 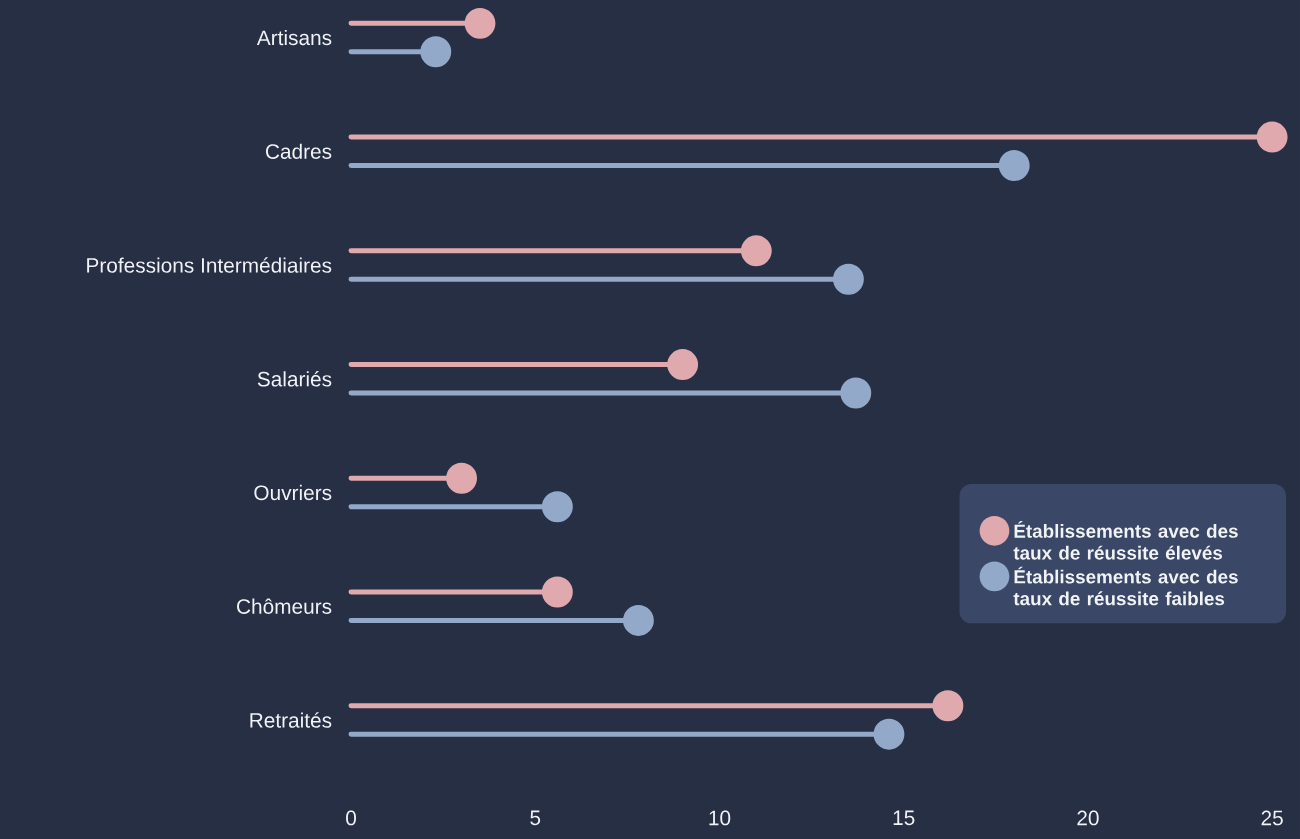 What do you see at coordinates (291, 720) in the screenshot?
I see `y-tick-label: Retraités` at bounding box center [291, 720].